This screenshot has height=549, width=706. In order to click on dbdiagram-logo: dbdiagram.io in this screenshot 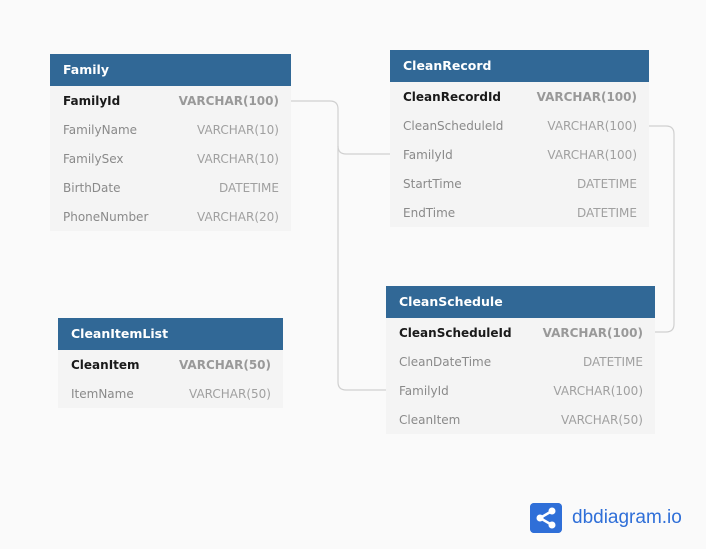, I will do `click(606, 518)`.